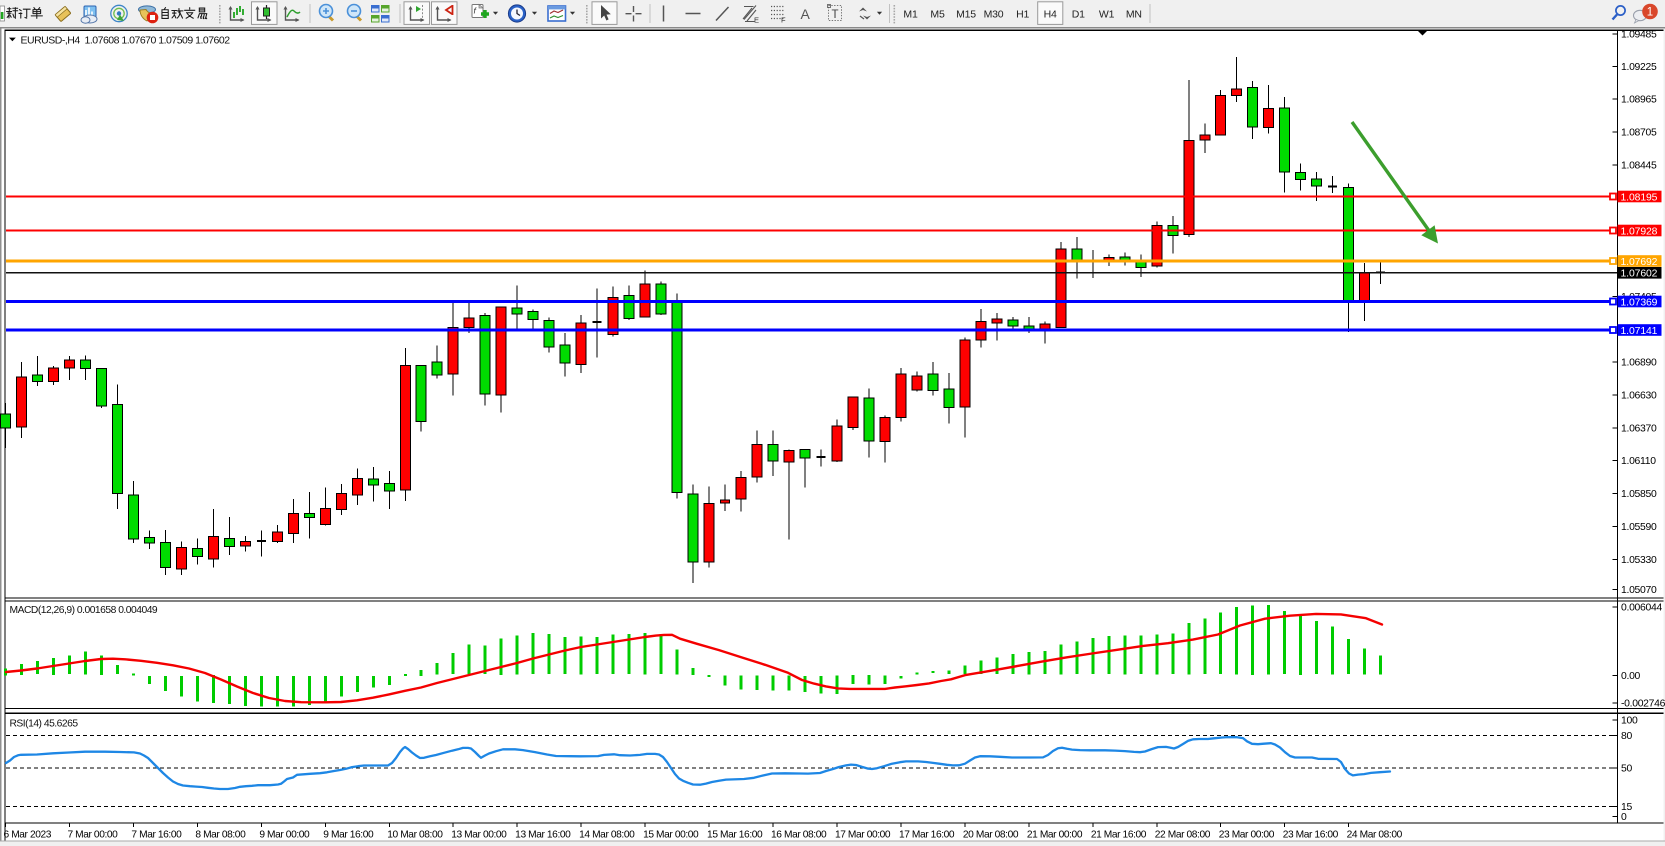 The height and width of the screenshot is (846, 1665). What do you see at coordinates (1639, 302) in the screenshot?
I see `svg-text: 1.07369` at bounding box center [1639, 302].